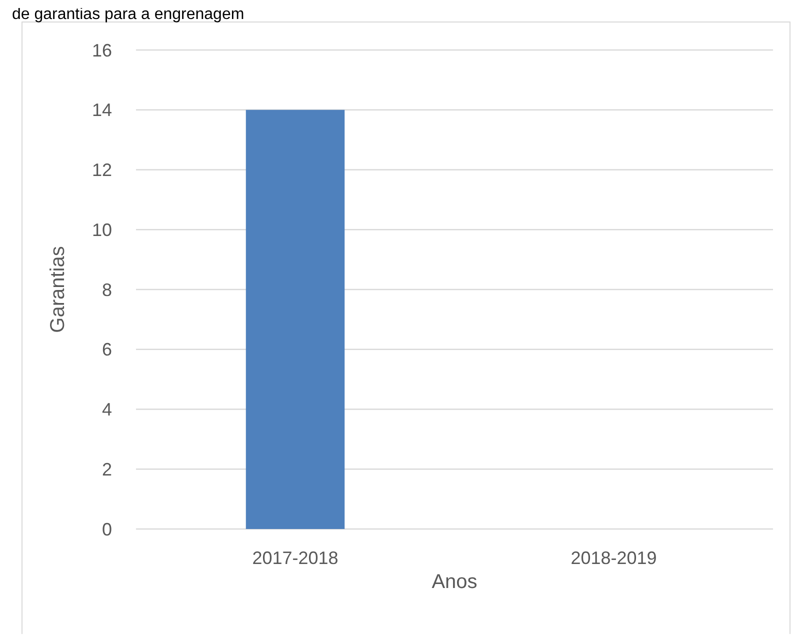  Describe the element at coordinates (107, 469) in the screenshot. I see `y-tick-label: 2` at that location.